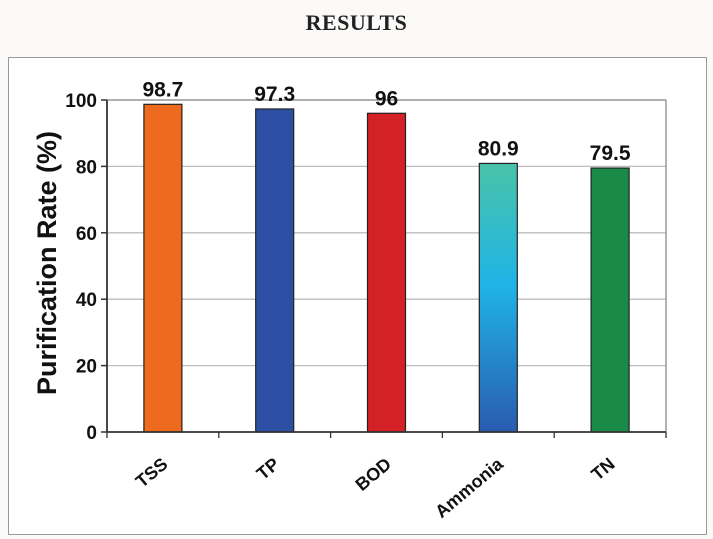  Describe the element at coordinates (91, 433) in the screenshot. I see `y-tick-label: 0` at that location.